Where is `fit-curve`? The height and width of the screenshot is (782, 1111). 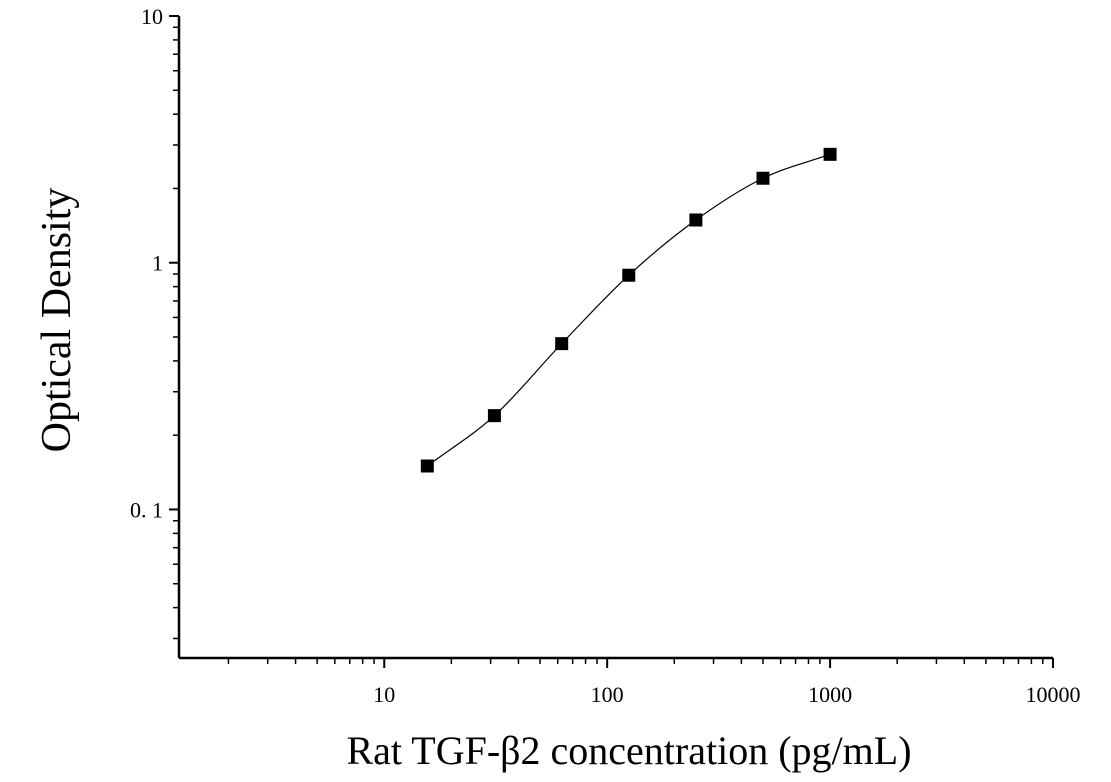
fit-curve is located at coordinates (628, 310).